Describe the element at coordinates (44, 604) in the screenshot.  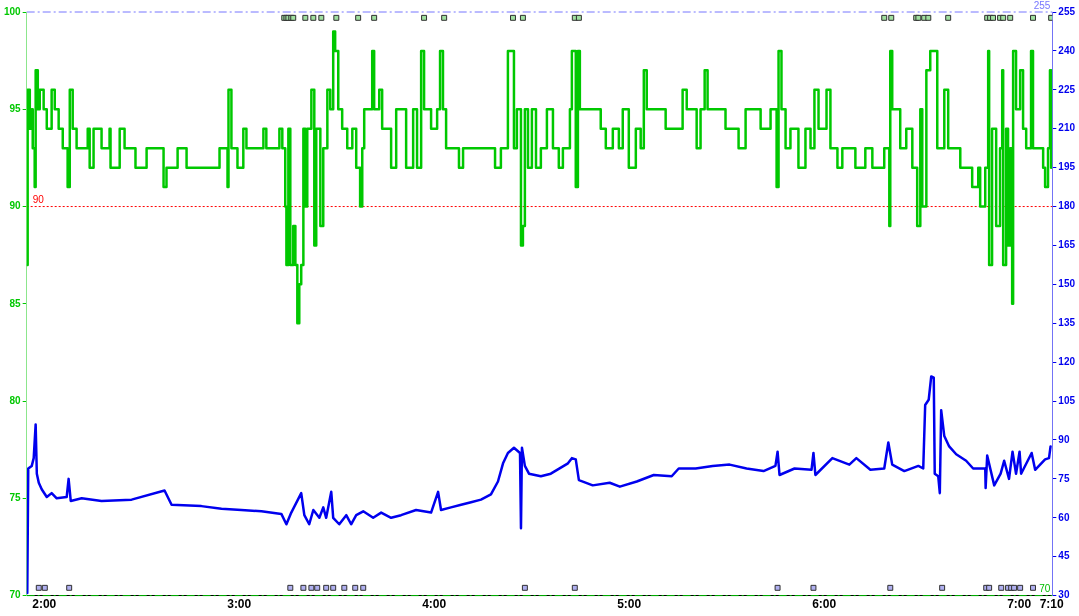
I see `x-tick-label: 2:00` at that location.